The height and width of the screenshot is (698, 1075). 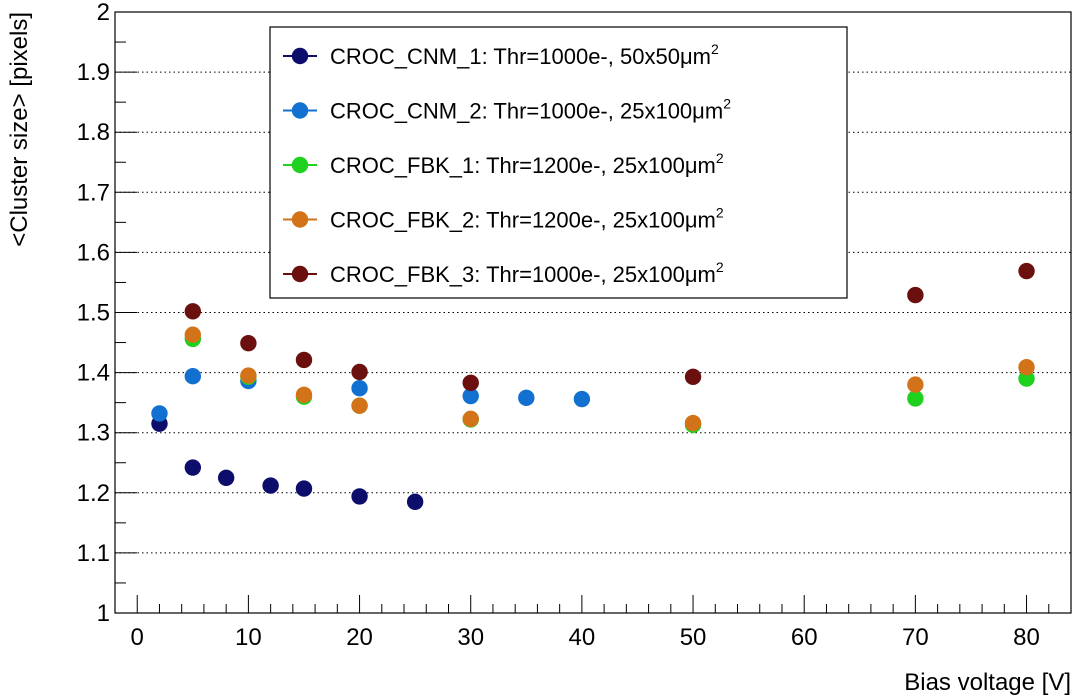 What do you see at coordinates (93, 553) in the screenshot?
I see `y-tick-label: 1.1` at bounding box center [93, 553].